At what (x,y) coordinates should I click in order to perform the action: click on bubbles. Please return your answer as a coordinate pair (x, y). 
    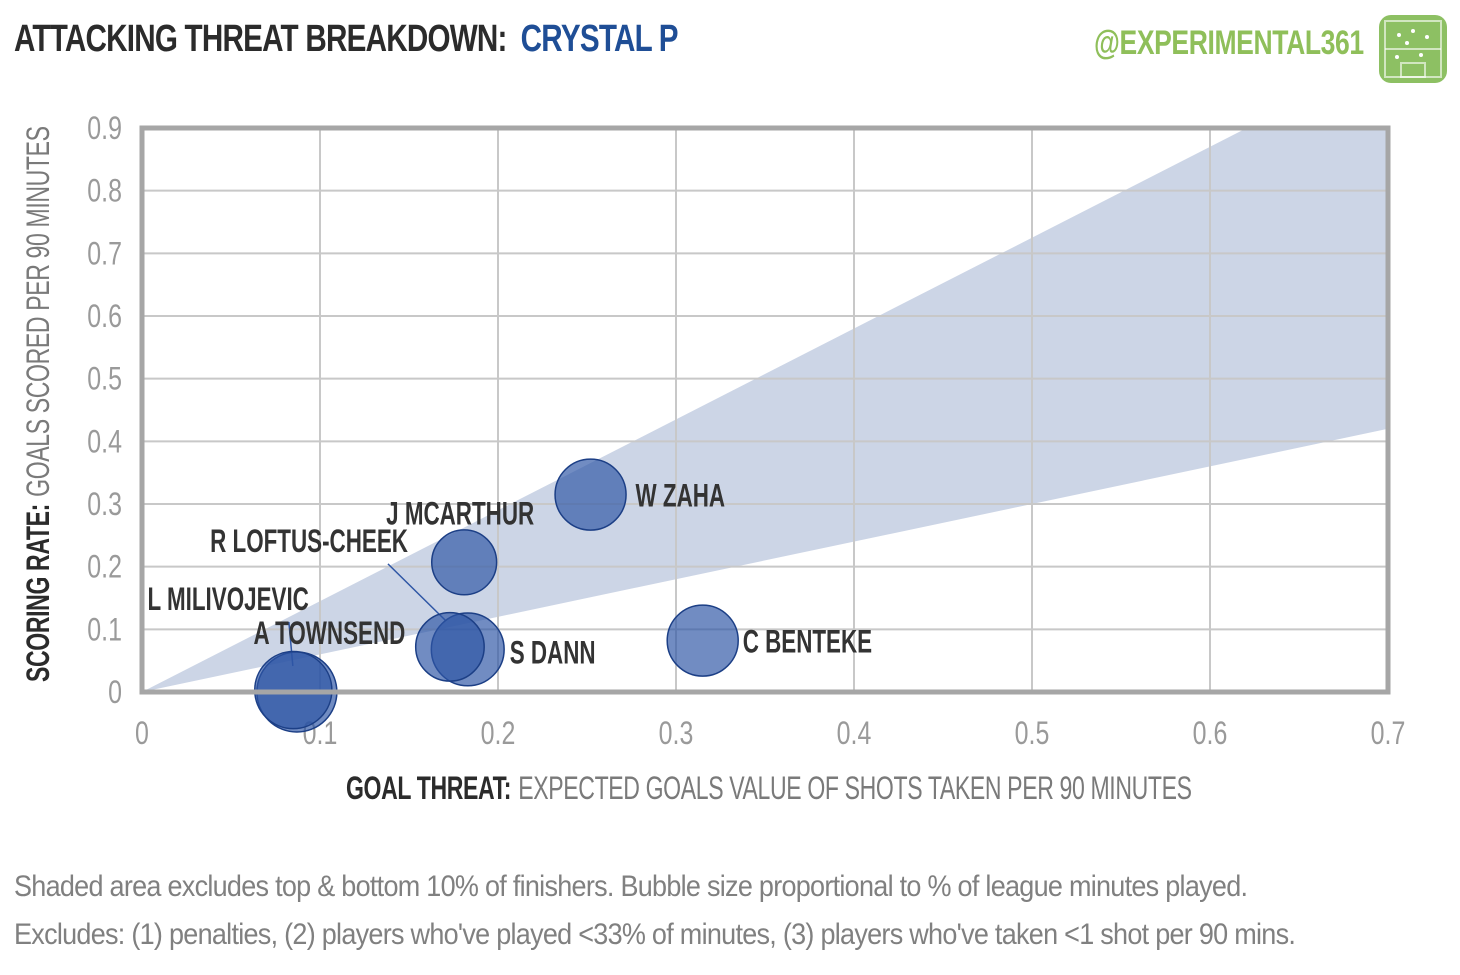
    Looking at the image, I should click on (496, 595).